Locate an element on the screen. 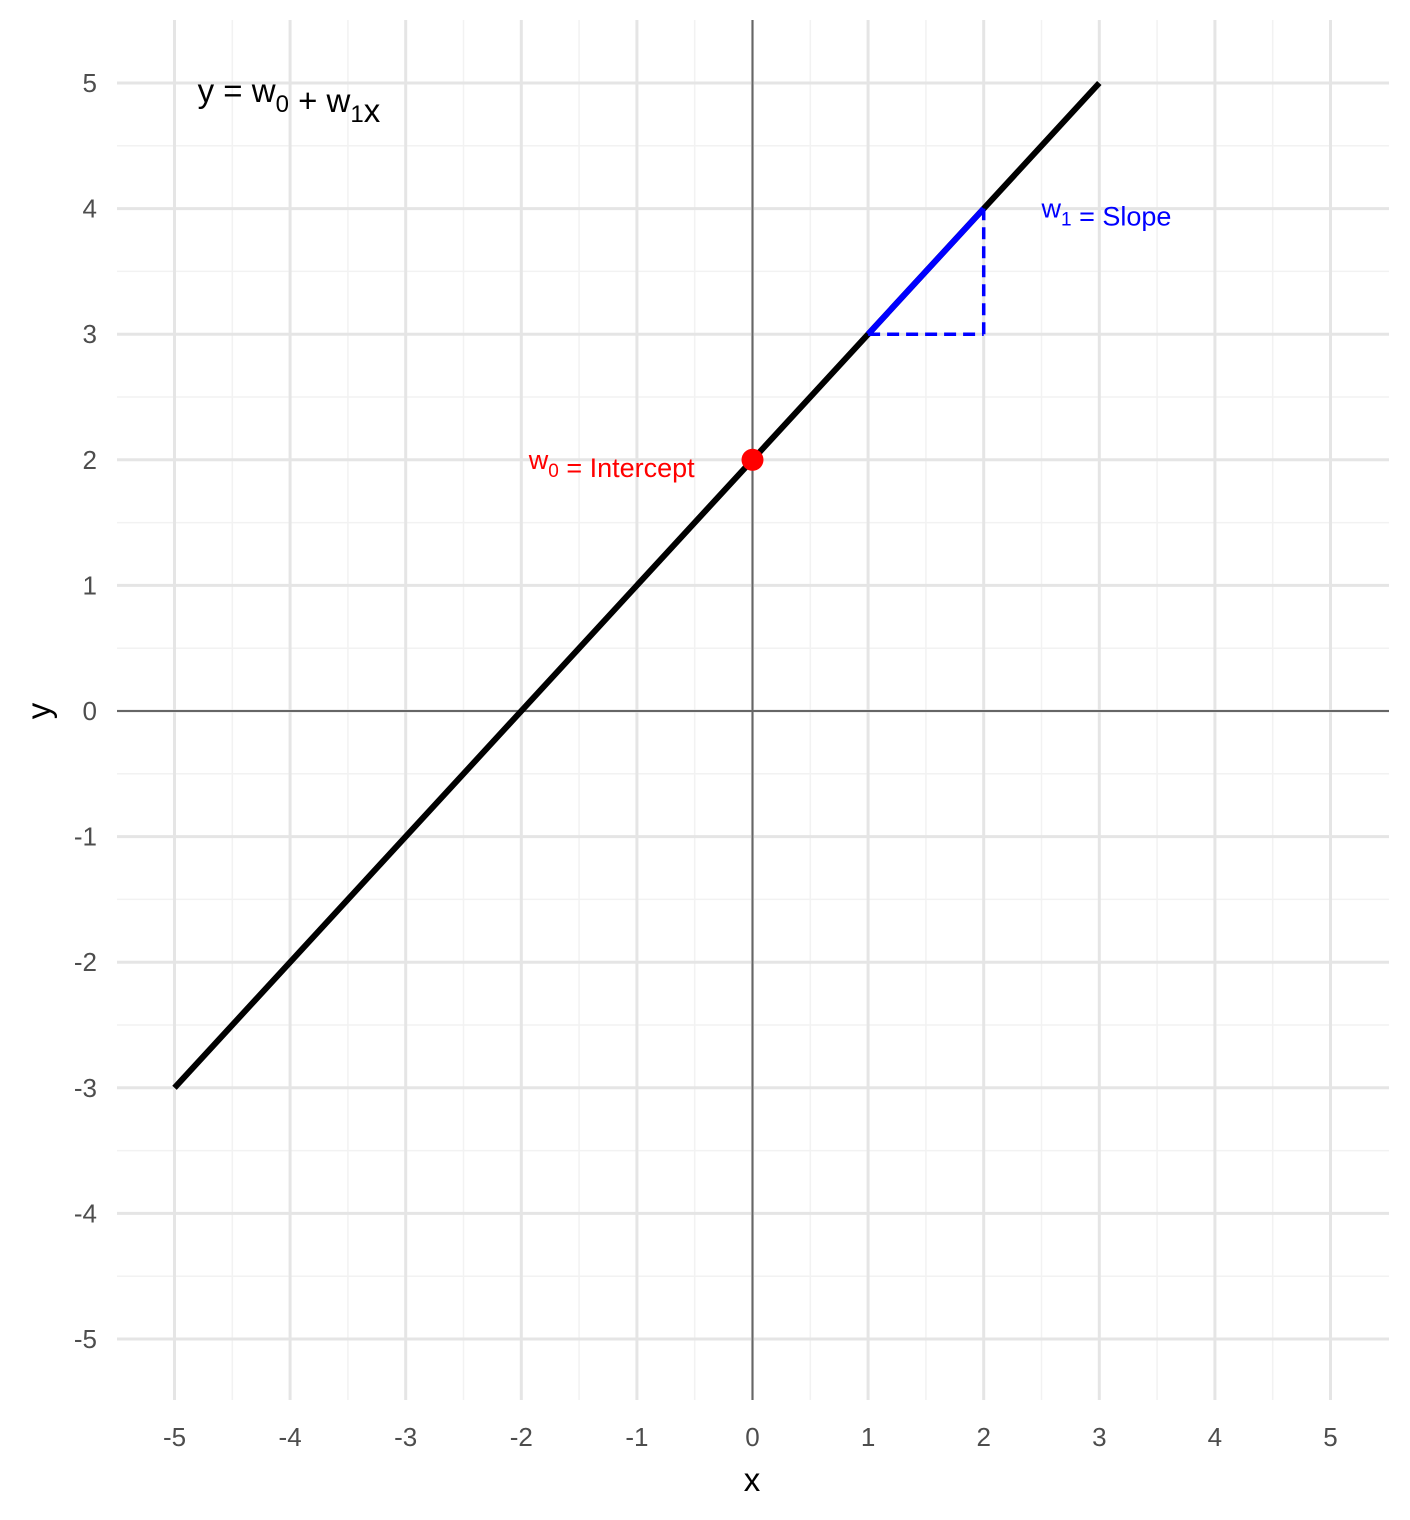 Image resolution: width=1410 pixels, height=1520 pixels. y-tick-label: -5 is located at coordinates (85, 1339).